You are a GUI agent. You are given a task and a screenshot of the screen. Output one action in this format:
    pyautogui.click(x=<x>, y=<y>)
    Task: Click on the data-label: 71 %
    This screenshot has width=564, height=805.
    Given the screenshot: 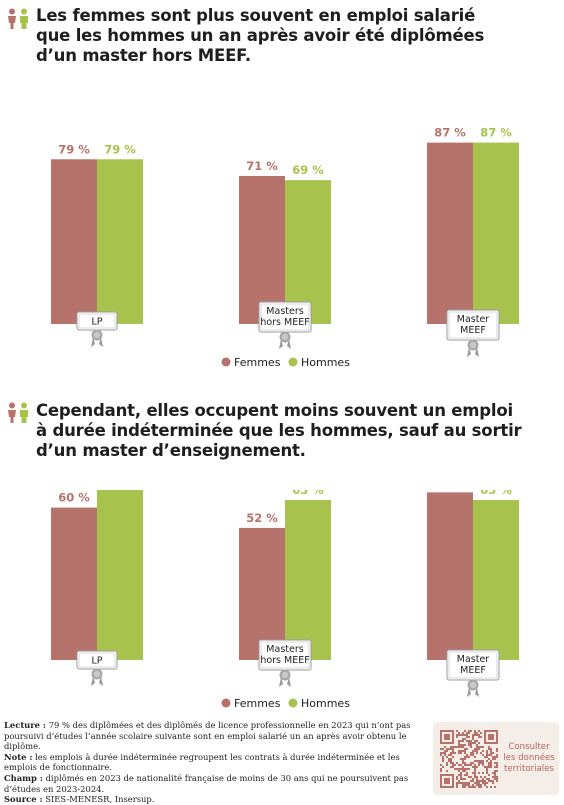 What is the action you would take?
    pyautogui.click(x=262, y=166)
    